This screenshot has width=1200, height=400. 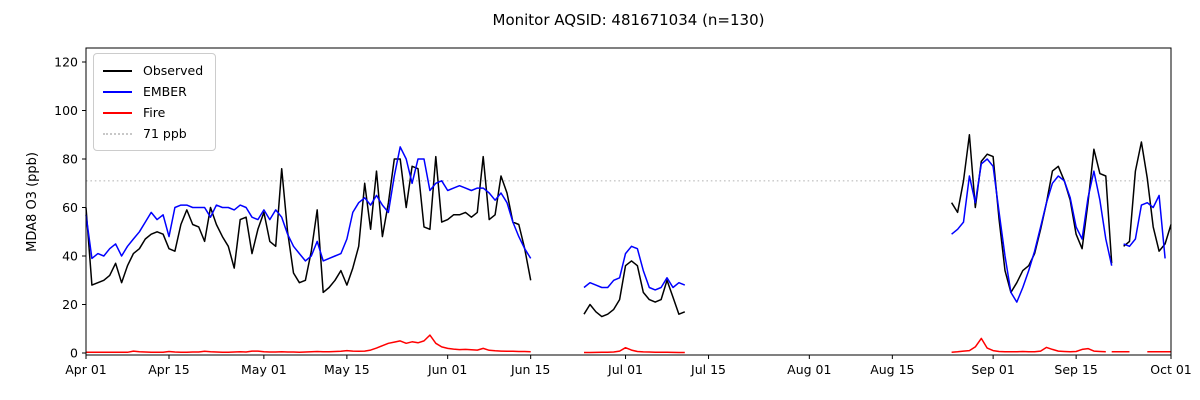 I want to click on y-tick-label: 20, so click(x=70, y=304).